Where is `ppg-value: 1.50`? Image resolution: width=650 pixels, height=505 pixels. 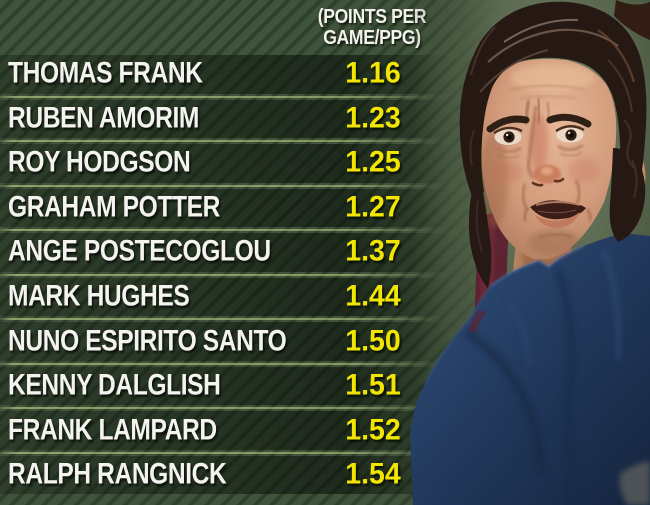
ppg-value: 1.50 is located at coordinates (373, 340).